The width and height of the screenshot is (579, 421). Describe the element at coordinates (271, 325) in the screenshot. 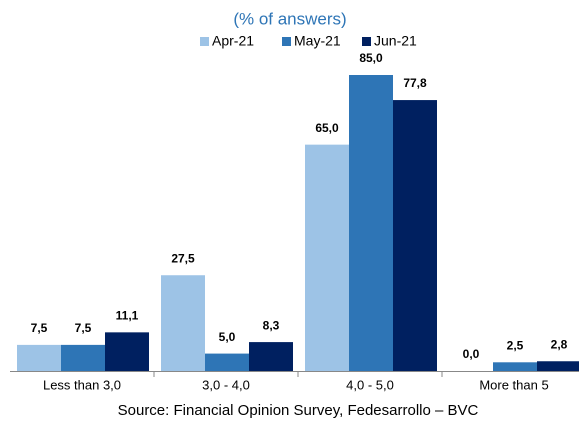

I see `data-label: 8,3` at that location.